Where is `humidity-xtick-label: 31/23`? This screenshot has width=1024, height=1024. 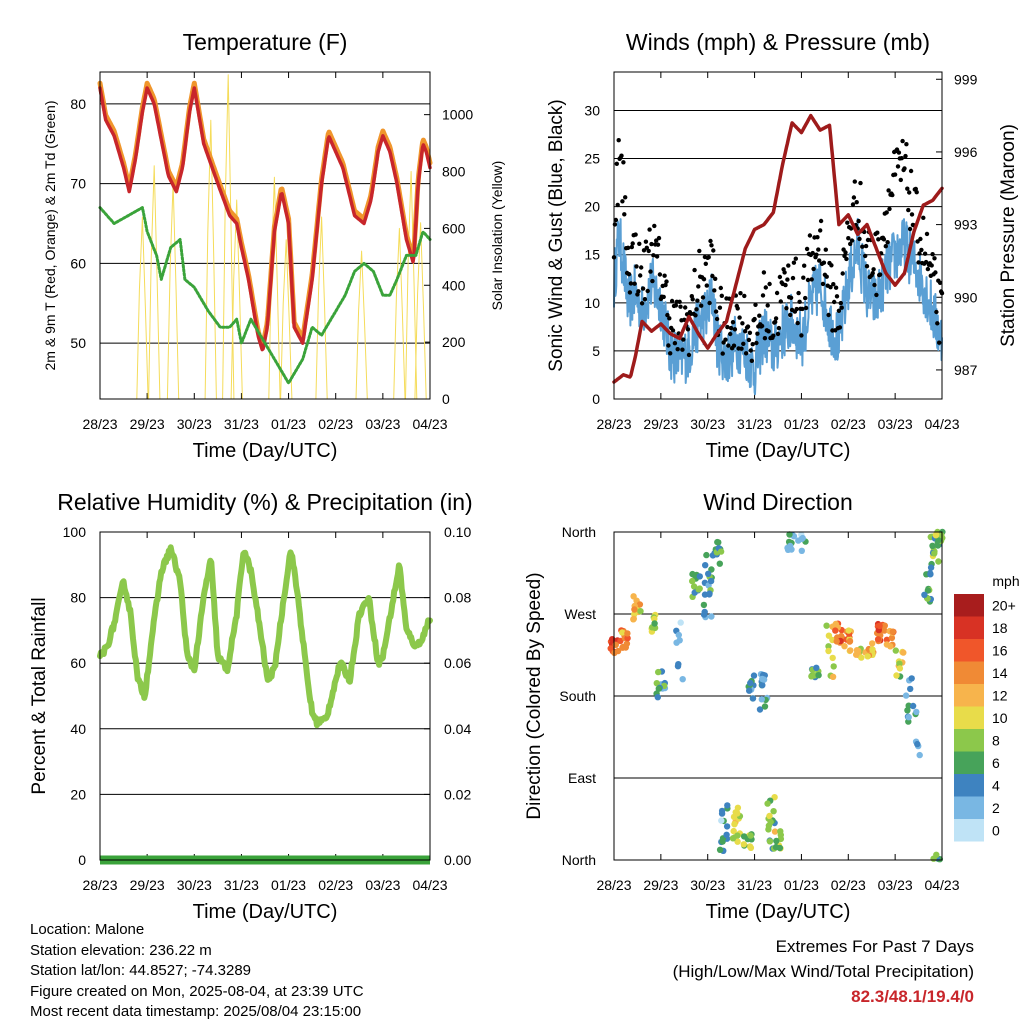
humidity-xtick-label: 31/23 is located at coordinates (241, 885).